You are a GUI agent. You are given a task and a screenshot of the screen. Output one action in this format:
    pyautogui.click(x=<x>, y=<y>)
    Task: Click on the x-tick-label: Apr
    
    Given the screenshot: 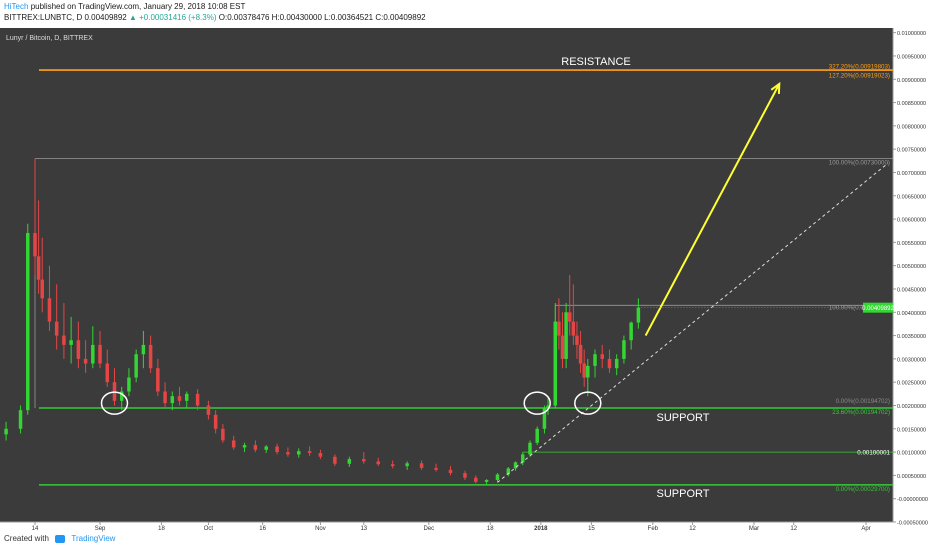 What is the action you would take?
    pyautogui.click(x=865, y=529)
    